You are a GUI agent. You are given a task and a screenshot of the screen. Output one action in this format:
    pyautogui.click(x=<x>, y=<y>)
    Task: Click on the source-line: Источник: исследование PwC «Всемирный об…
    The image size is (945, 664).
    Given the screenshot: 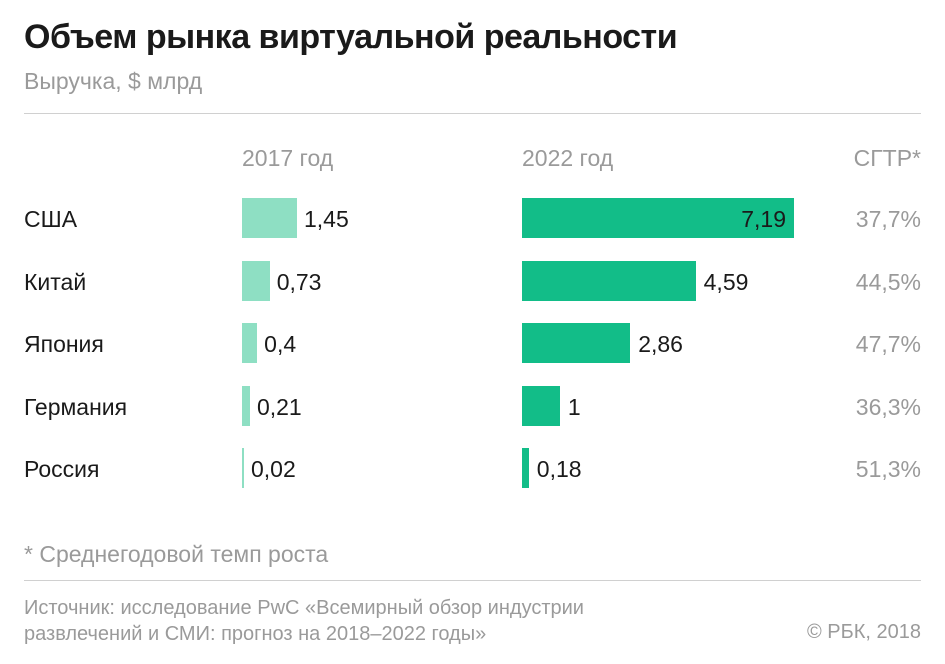 What is the action you would take?
    pyautogui.click(x=304, y=608)
    